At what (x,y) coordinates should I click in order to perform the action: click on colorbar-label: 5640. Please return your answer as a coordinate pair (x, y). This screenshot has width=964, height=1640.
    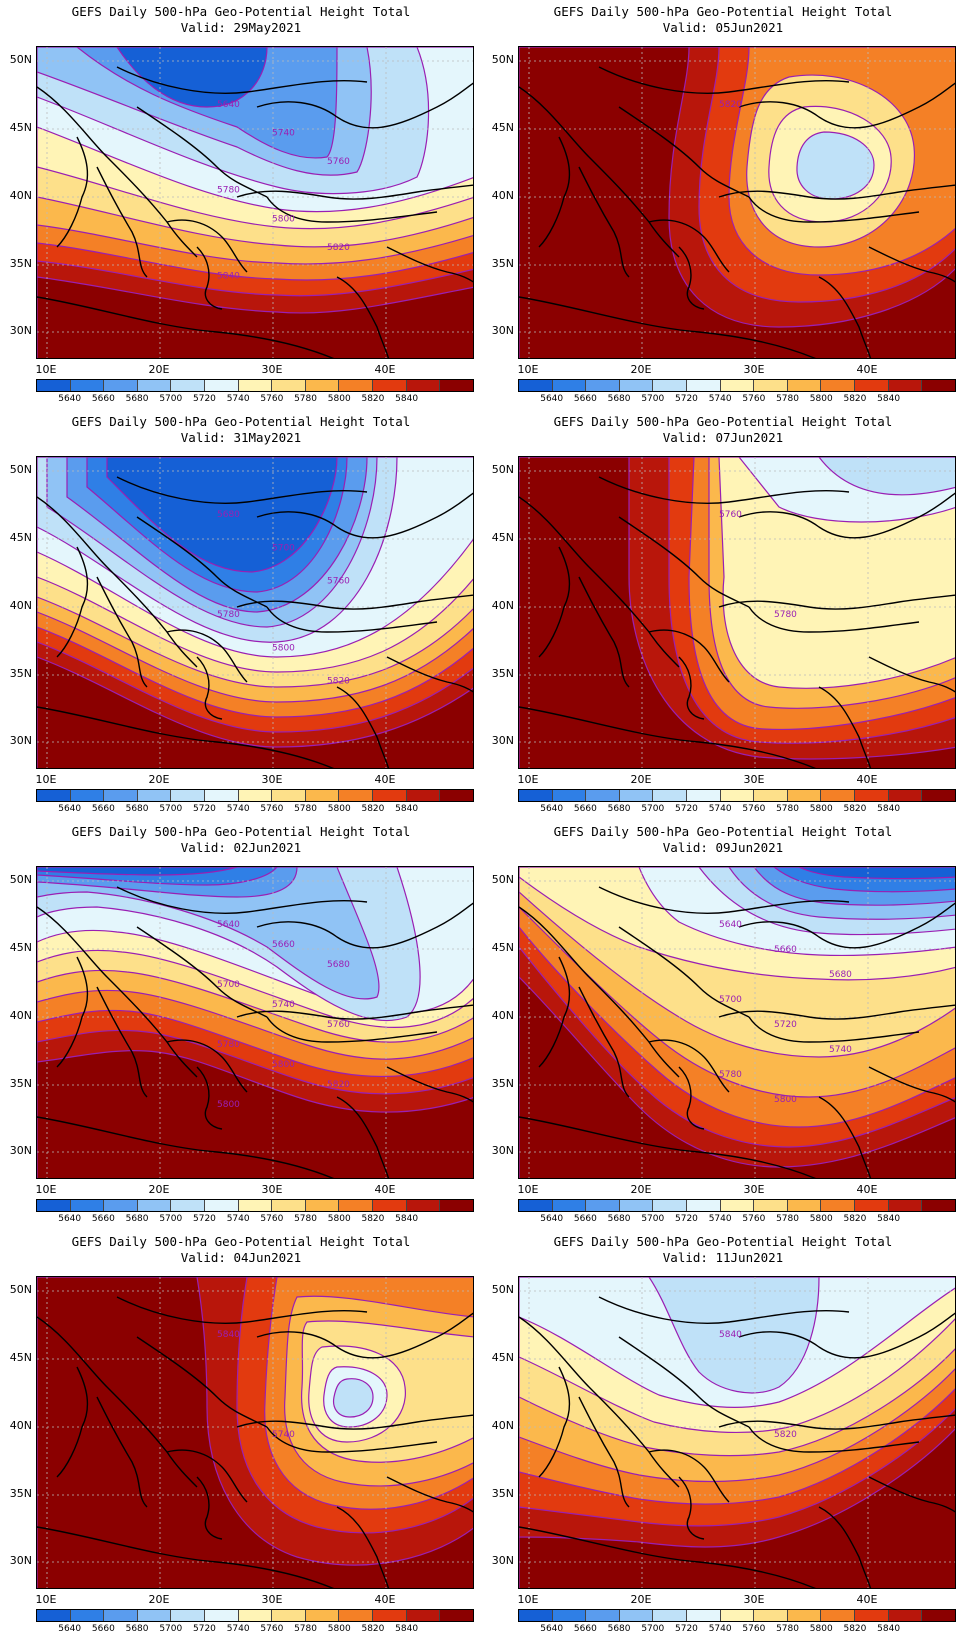
    Looking at the image, I should click on (70, 1629).